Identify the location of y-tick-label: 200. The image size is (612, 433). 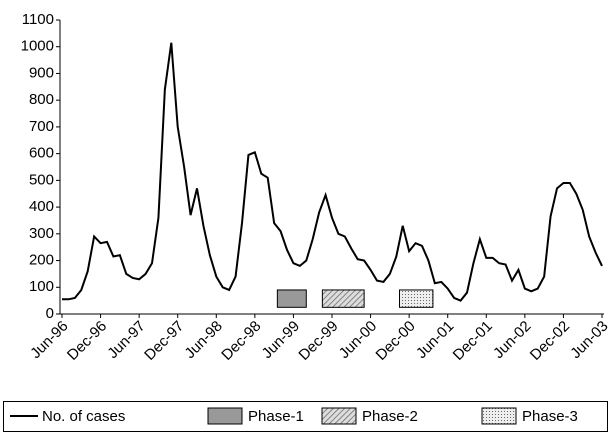
(41, 260).